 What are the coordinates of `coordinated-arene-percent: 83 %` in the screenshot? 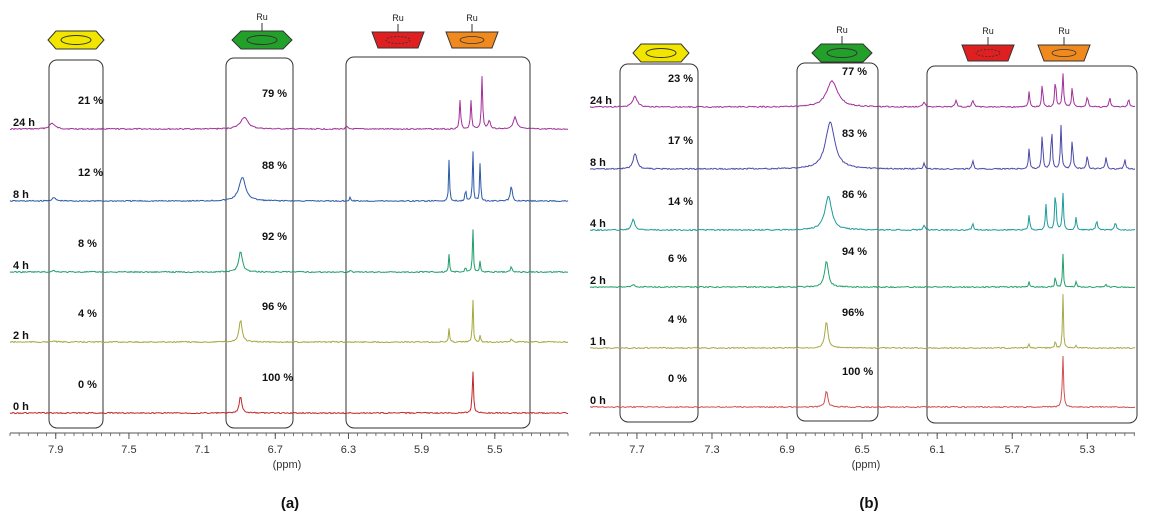 It's located at (854, 134).